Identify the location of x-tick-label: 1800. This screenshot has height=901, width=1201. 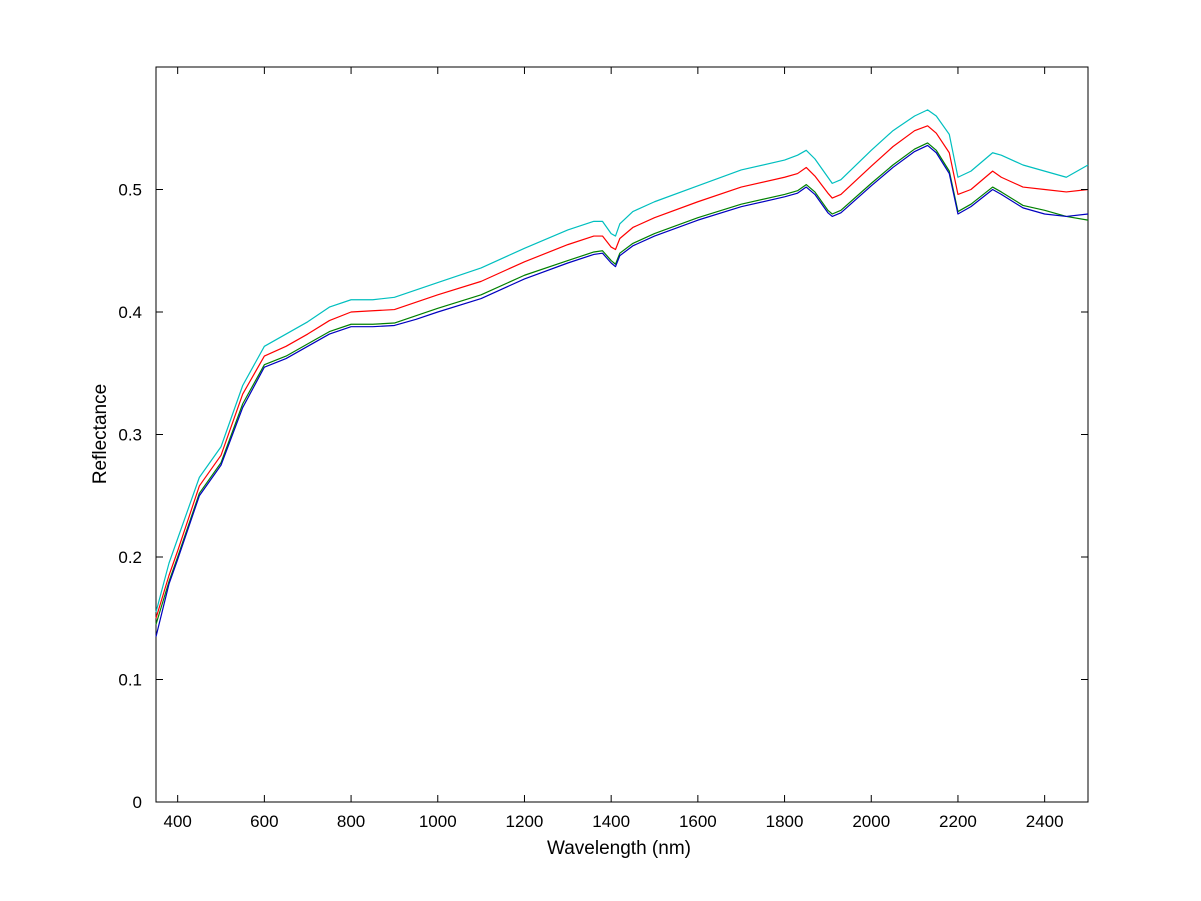
(785, 821).